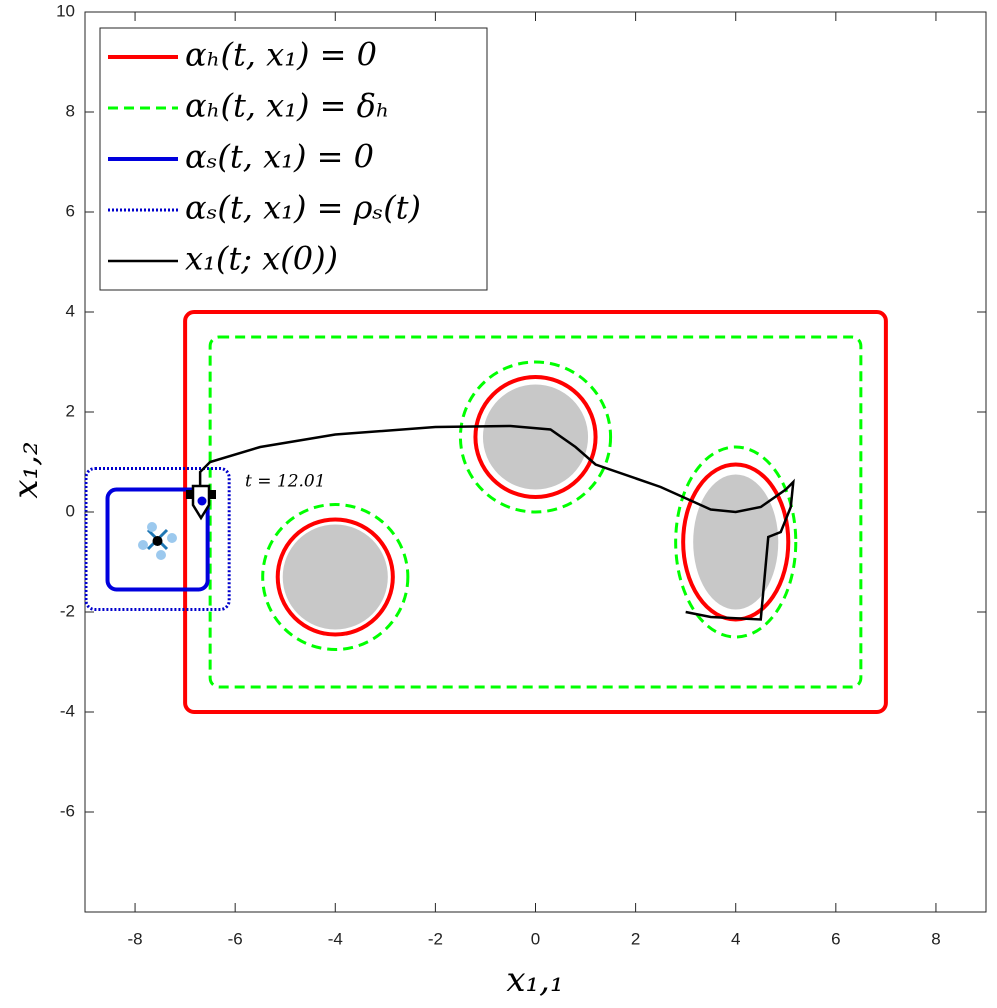 The width and height of the screenshot is (997, 1008). Describe the element at coordinates (281, 55) in the screenshot. I see `legend-label: αₕ(t, x₁) = 0` at that location.